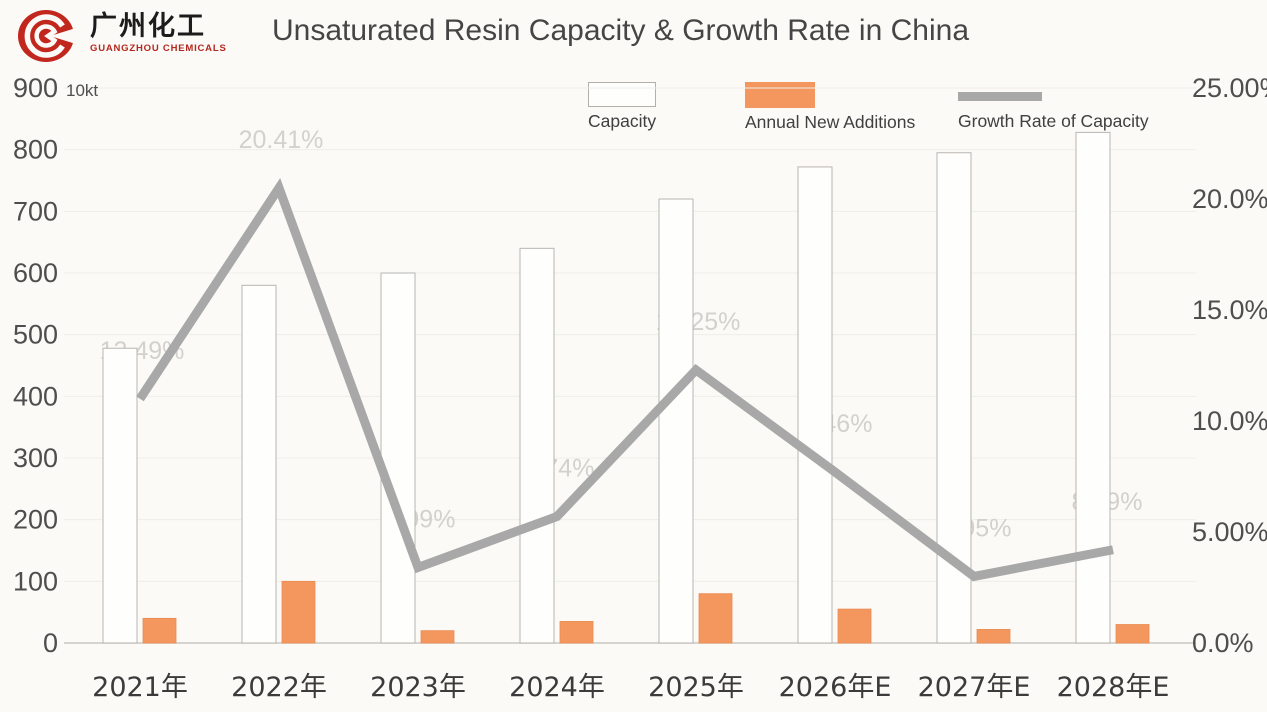 The image size is (1267, 712). What do you see at coordinates (35, 88) in the screenshot?
I see `left-axis-tick: 900` at bounding box center [35, 88].